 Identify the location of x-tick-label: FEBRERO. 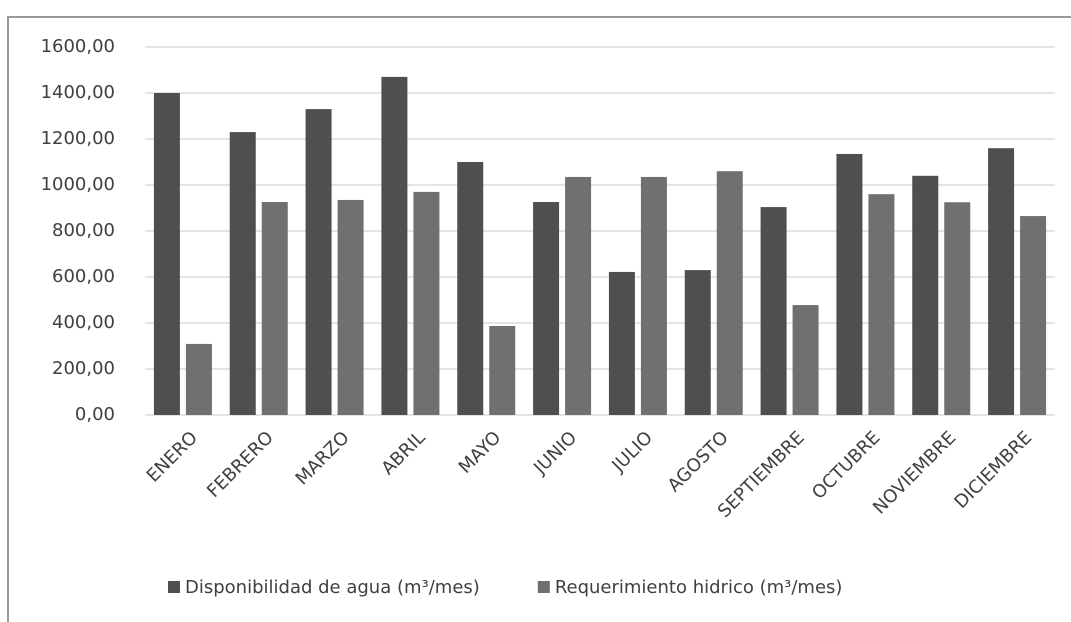
(240, 464).